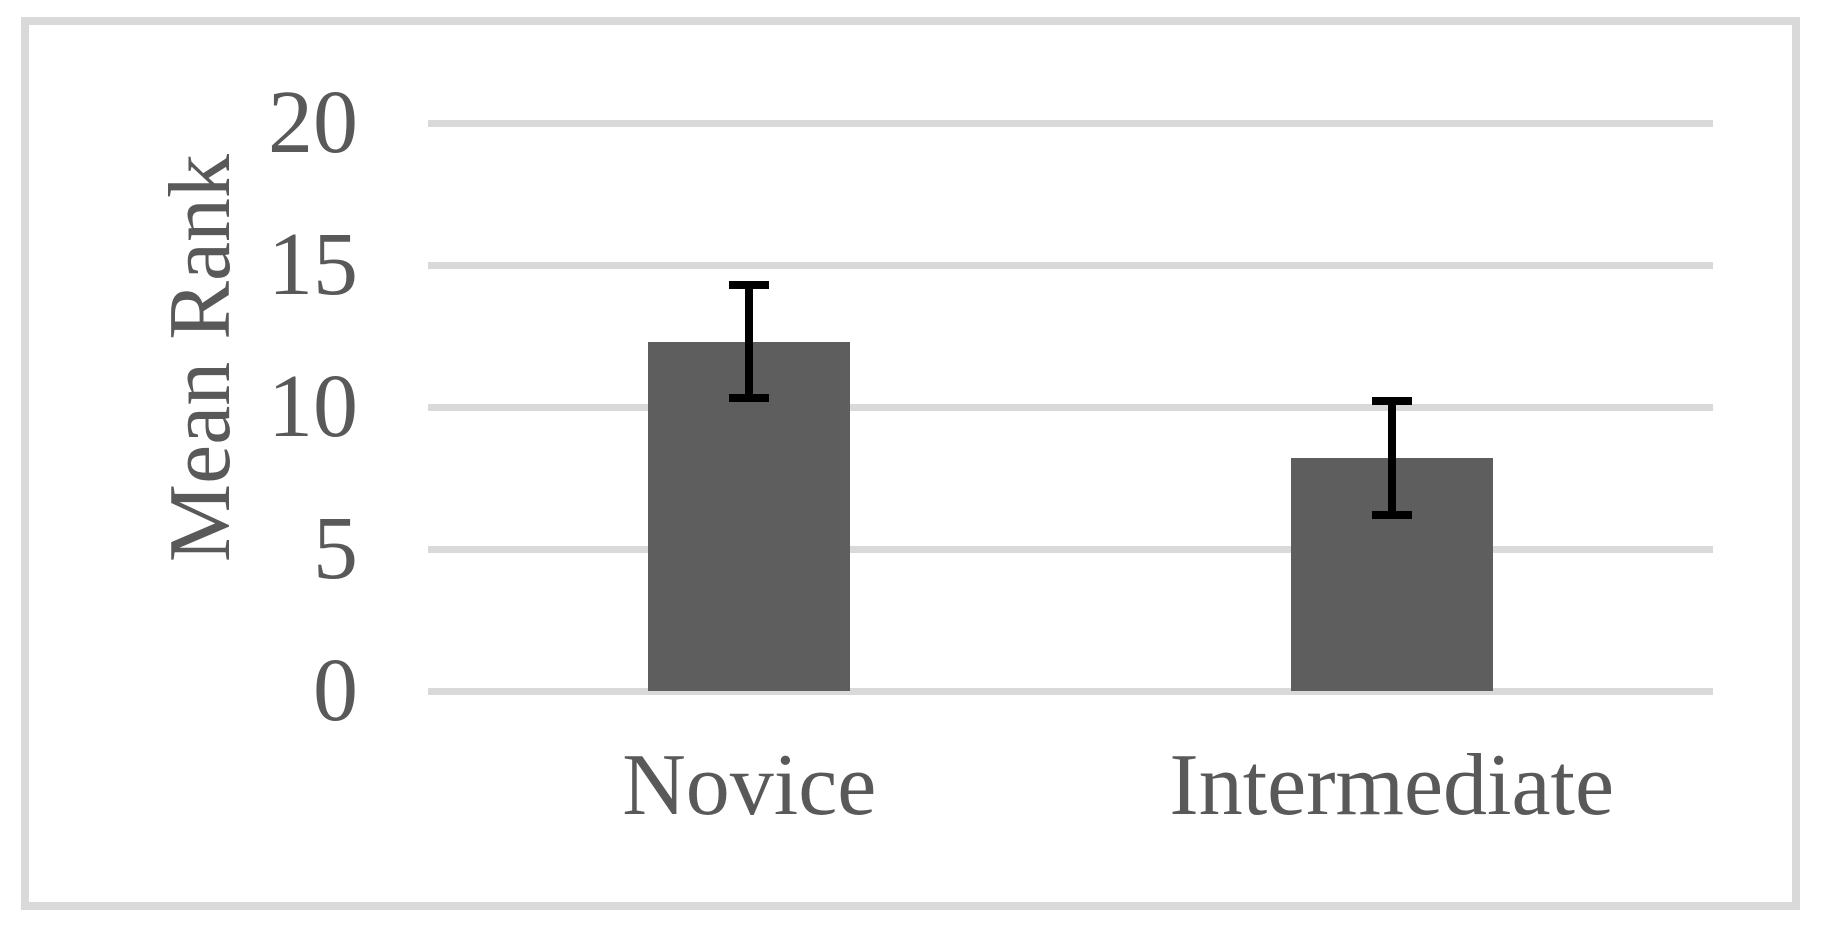  What do you see at coordinates (1391, 458) in the screenshot?
I see `error-bar-line-intermediate` at bounding box center [1391, 458].